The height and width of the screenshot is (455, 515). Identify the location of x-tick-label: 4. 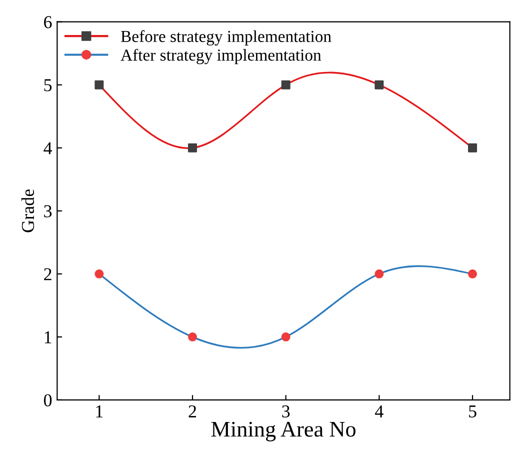
(379, 411).